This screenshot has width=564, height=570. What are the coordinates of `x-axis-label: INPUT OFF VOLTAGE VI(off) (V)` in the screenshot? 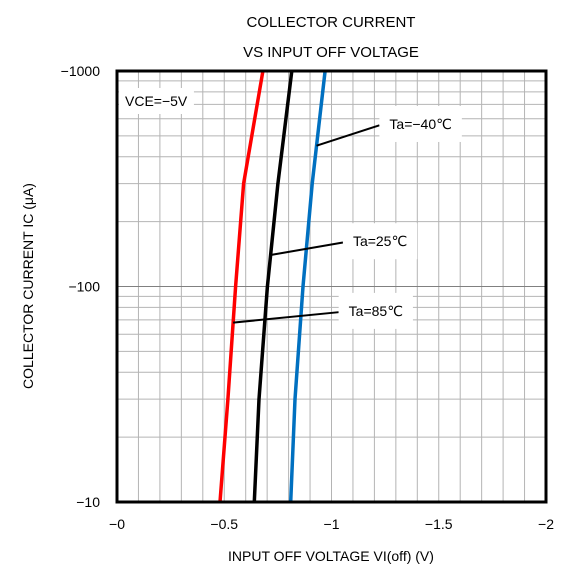 It's located at (331, 556).